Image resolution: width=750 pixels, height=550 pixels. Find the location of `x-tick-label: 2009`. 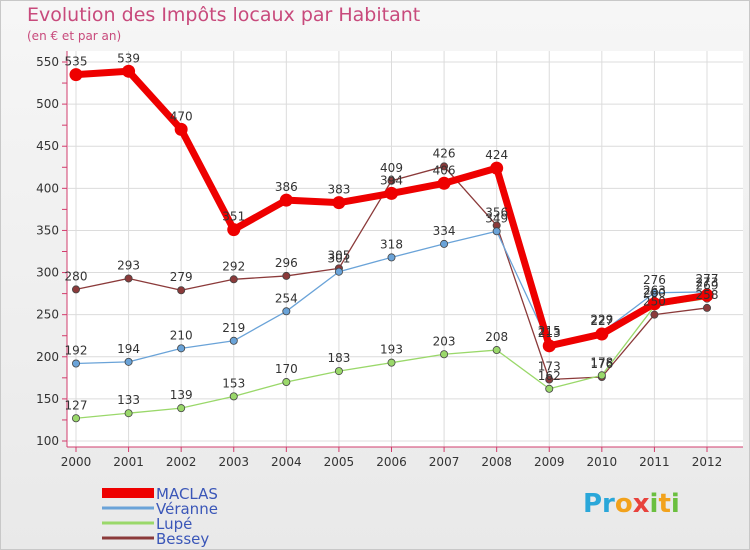

x-tick-label: 2009 is located at coordinates (549, 462).